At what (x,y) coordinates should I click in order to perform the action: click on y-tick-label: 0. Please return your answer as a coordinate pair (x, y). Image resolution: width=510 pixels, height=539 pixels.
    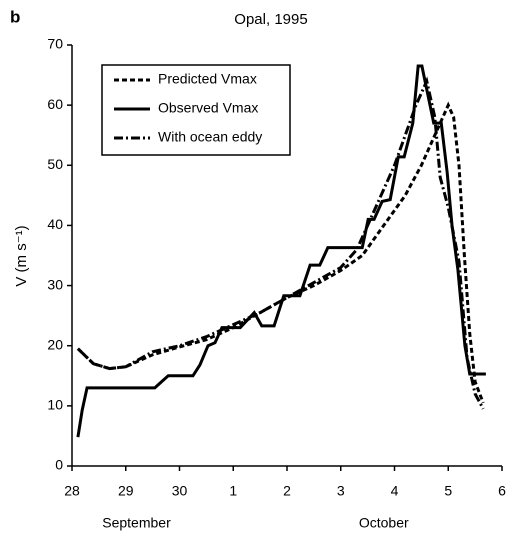
    Looking at the image, I should click on (59, 465).